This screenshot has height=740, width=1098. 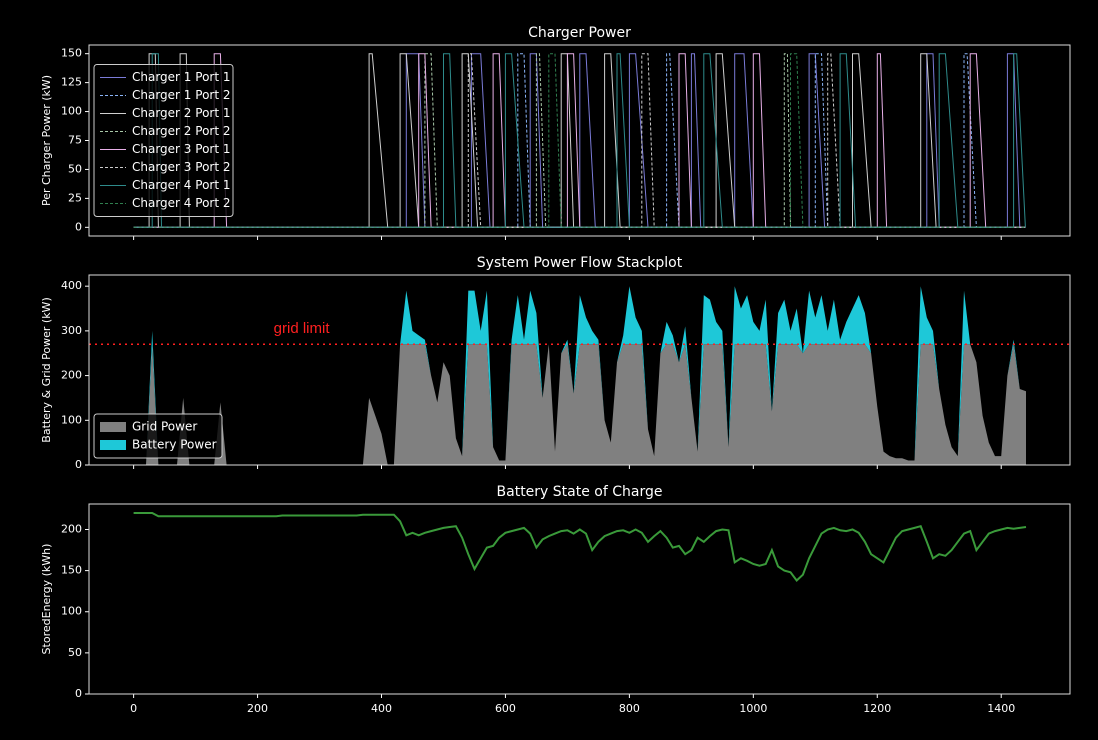 I want to click on x-tick-label: 200, so click(x=257, y=708).